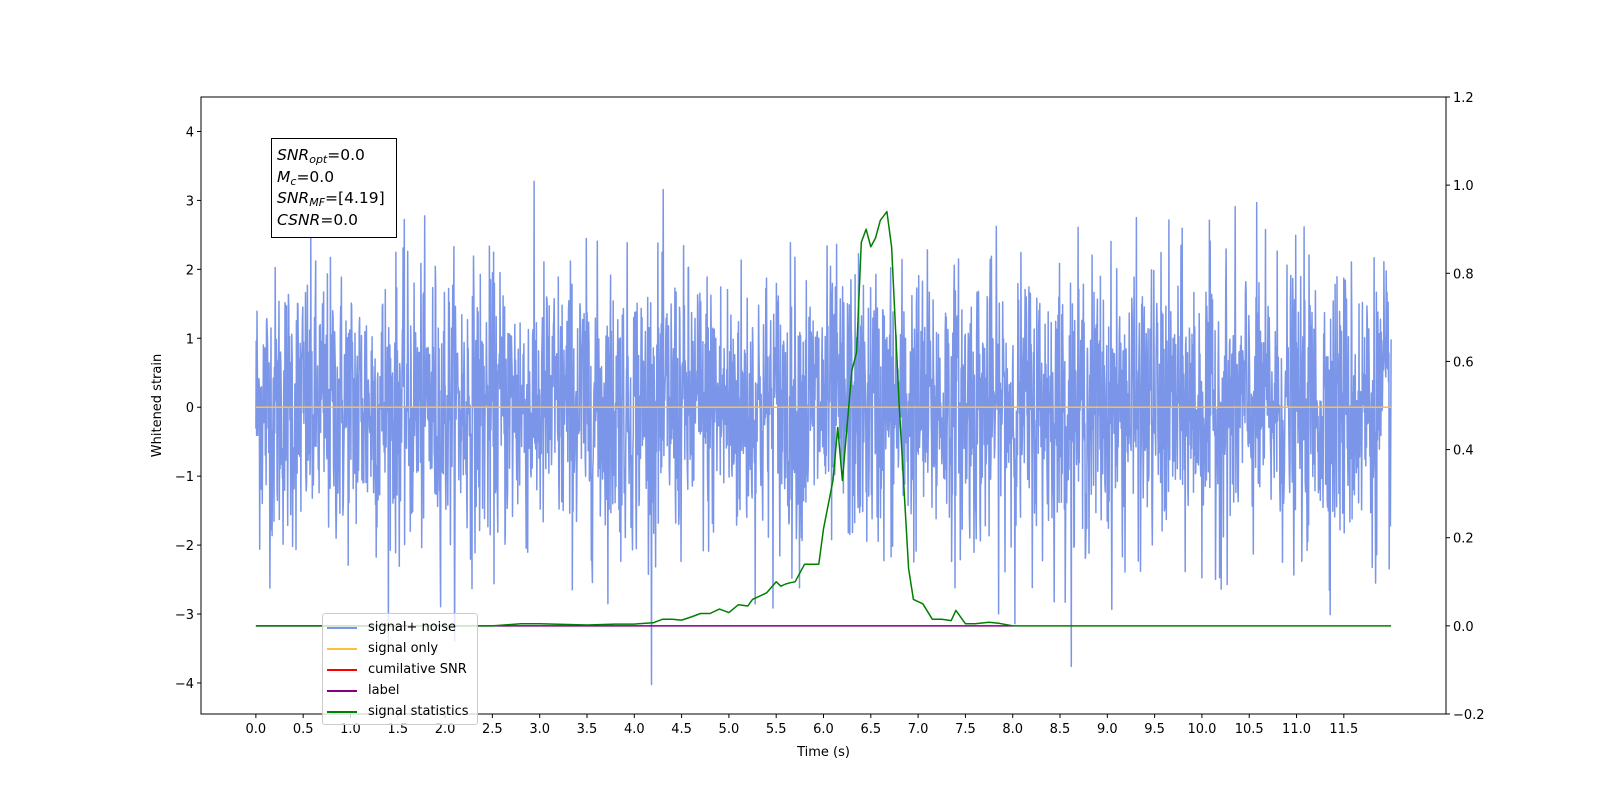  I want to click on y2-tick-label: 1.2, so click(1463, 98).